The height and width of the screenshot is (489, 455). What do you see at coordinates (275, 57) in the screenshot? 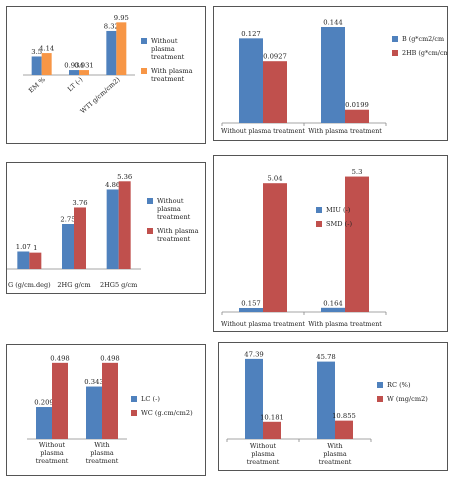
I see `data-label: 0.0927` at bounding box center [275, 57].